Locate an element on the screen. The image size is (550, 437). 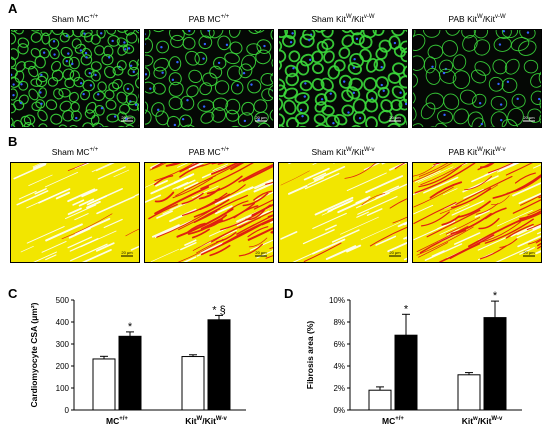
y-axis-label: Fibrosis area (%) is located at coordinates (310, 355).